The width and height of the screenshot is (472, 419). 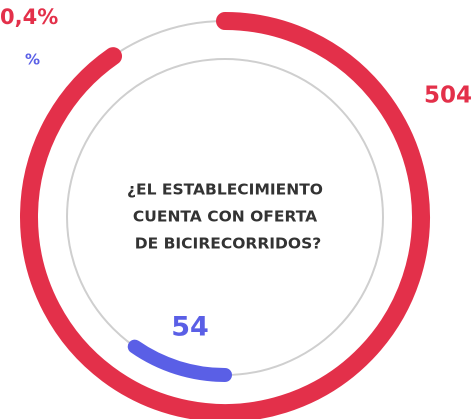 What do you see at coordinates (32, 60) in the screenshot?
I see `percent-label: %` at bounding box center [32, 60].